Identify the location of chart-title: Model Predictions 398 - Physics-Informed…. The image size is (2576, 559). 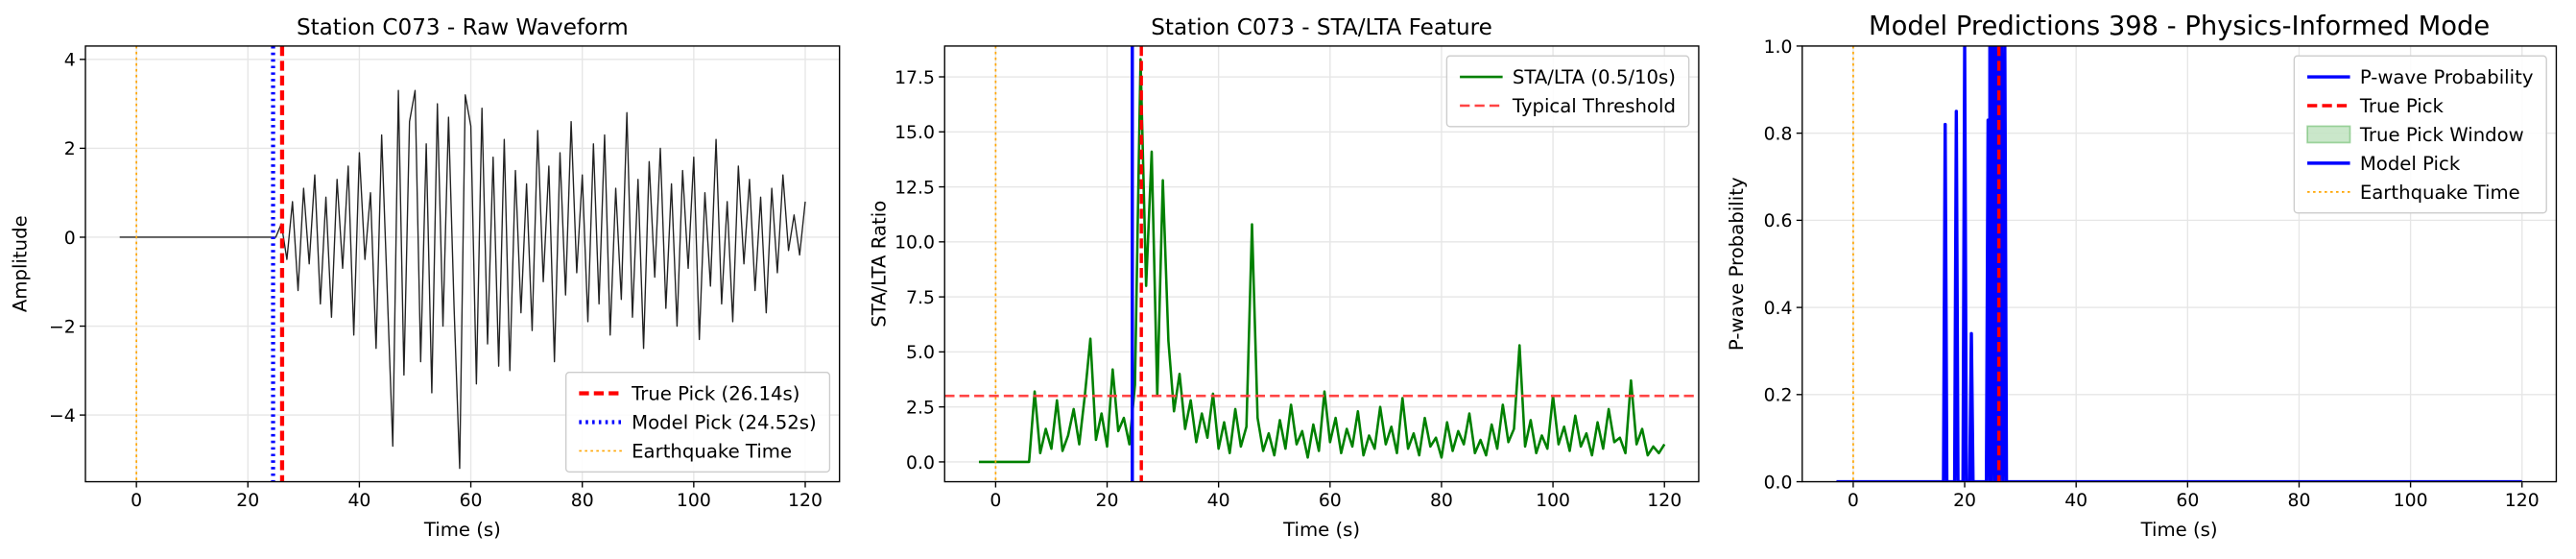
(2179, 26).